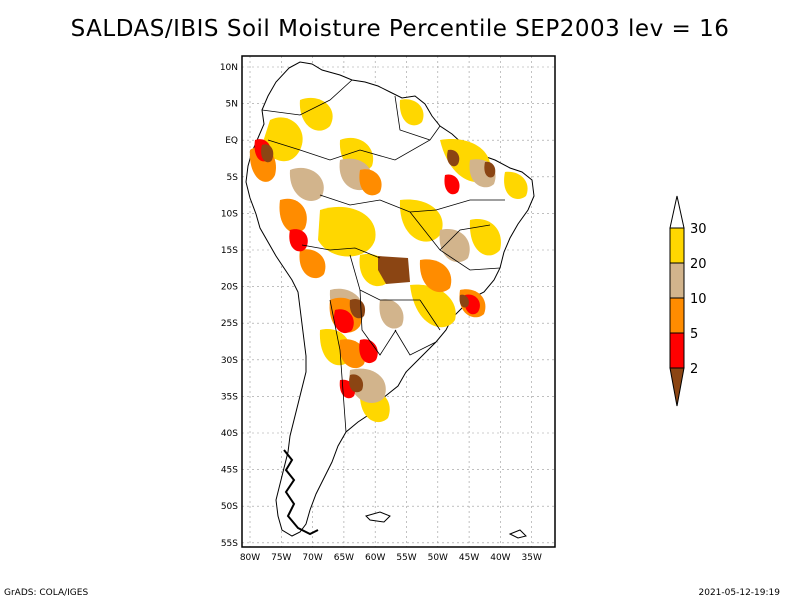 The height and width of the screenshot is (600, 800). Describe the element at coordinates (688, 301) in the screenshot. I see `colorbar: 30 20 10 5 2` at that location.